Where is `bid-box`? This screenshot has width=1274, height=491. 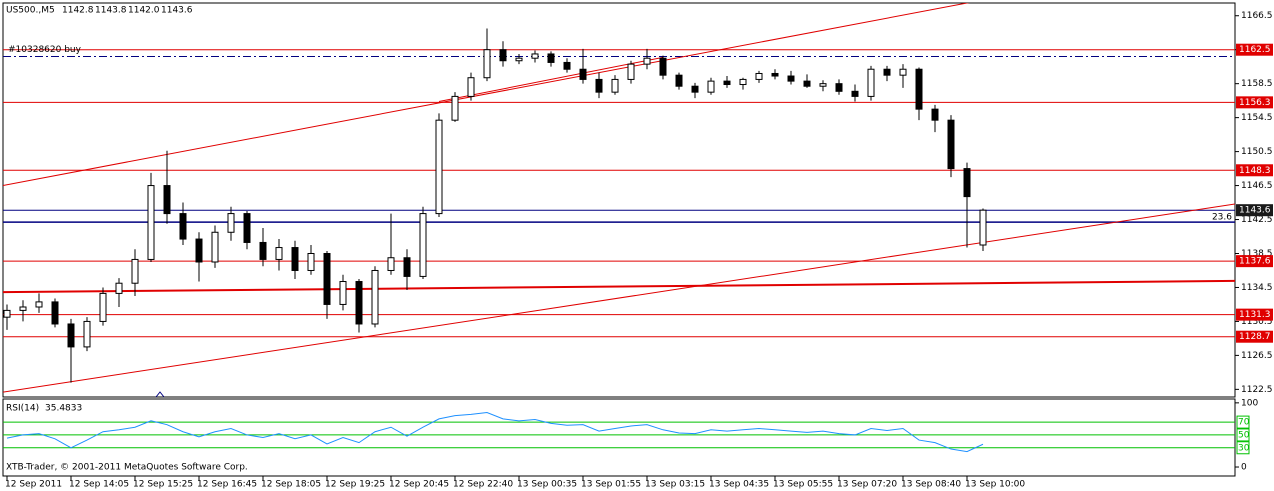
bid-box is located at coordinates (1254, 210).